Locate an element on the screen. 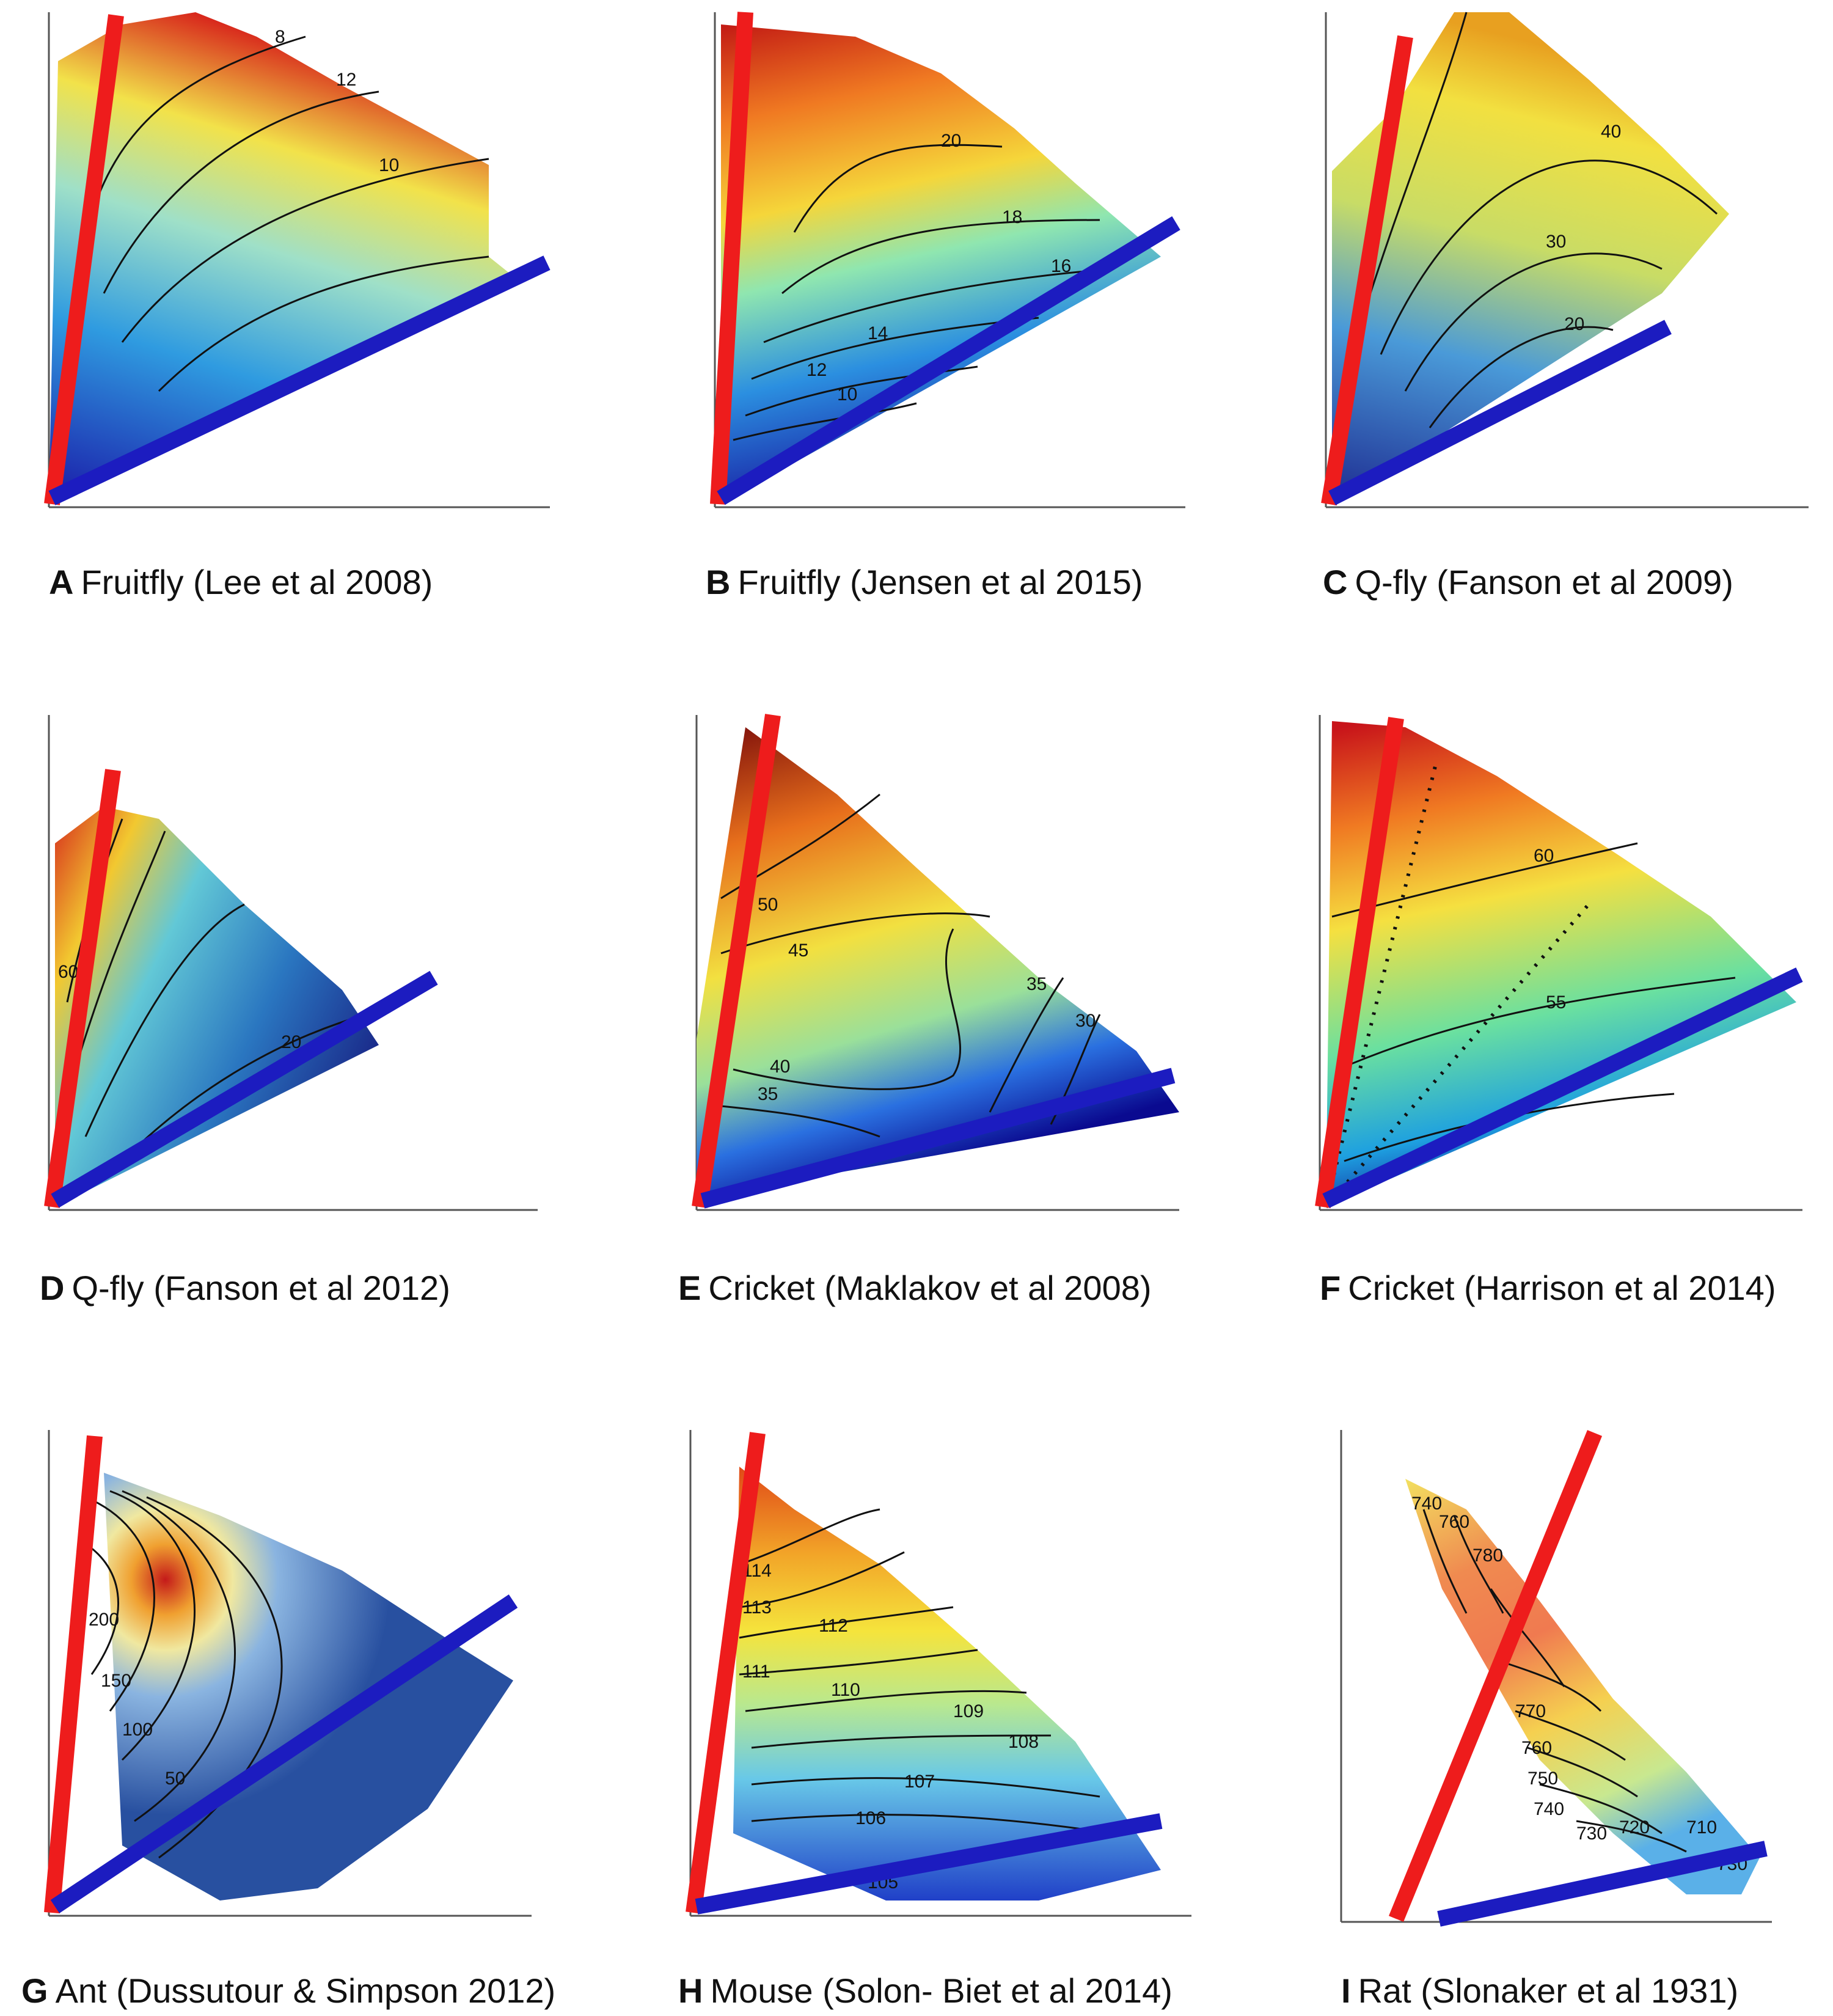  panel-c: 40 30 20 is located at coordinates (1565, 260).